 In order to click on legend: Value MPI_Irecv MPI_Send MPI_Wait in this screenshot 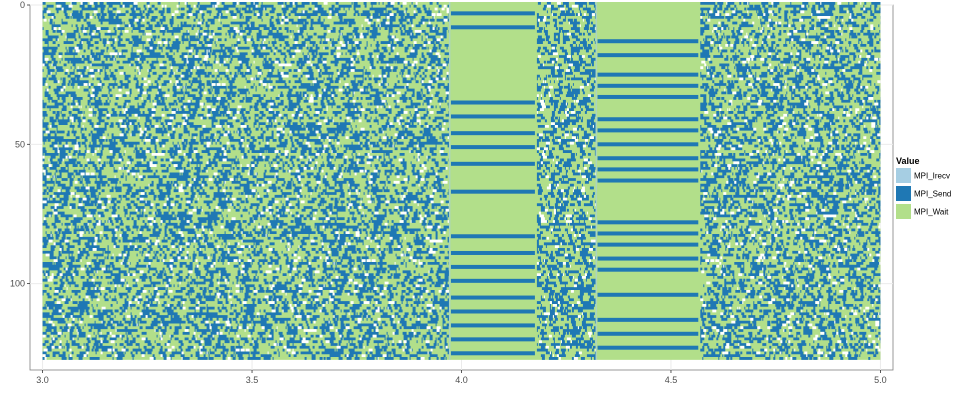, I will do `click(923, 187)`.